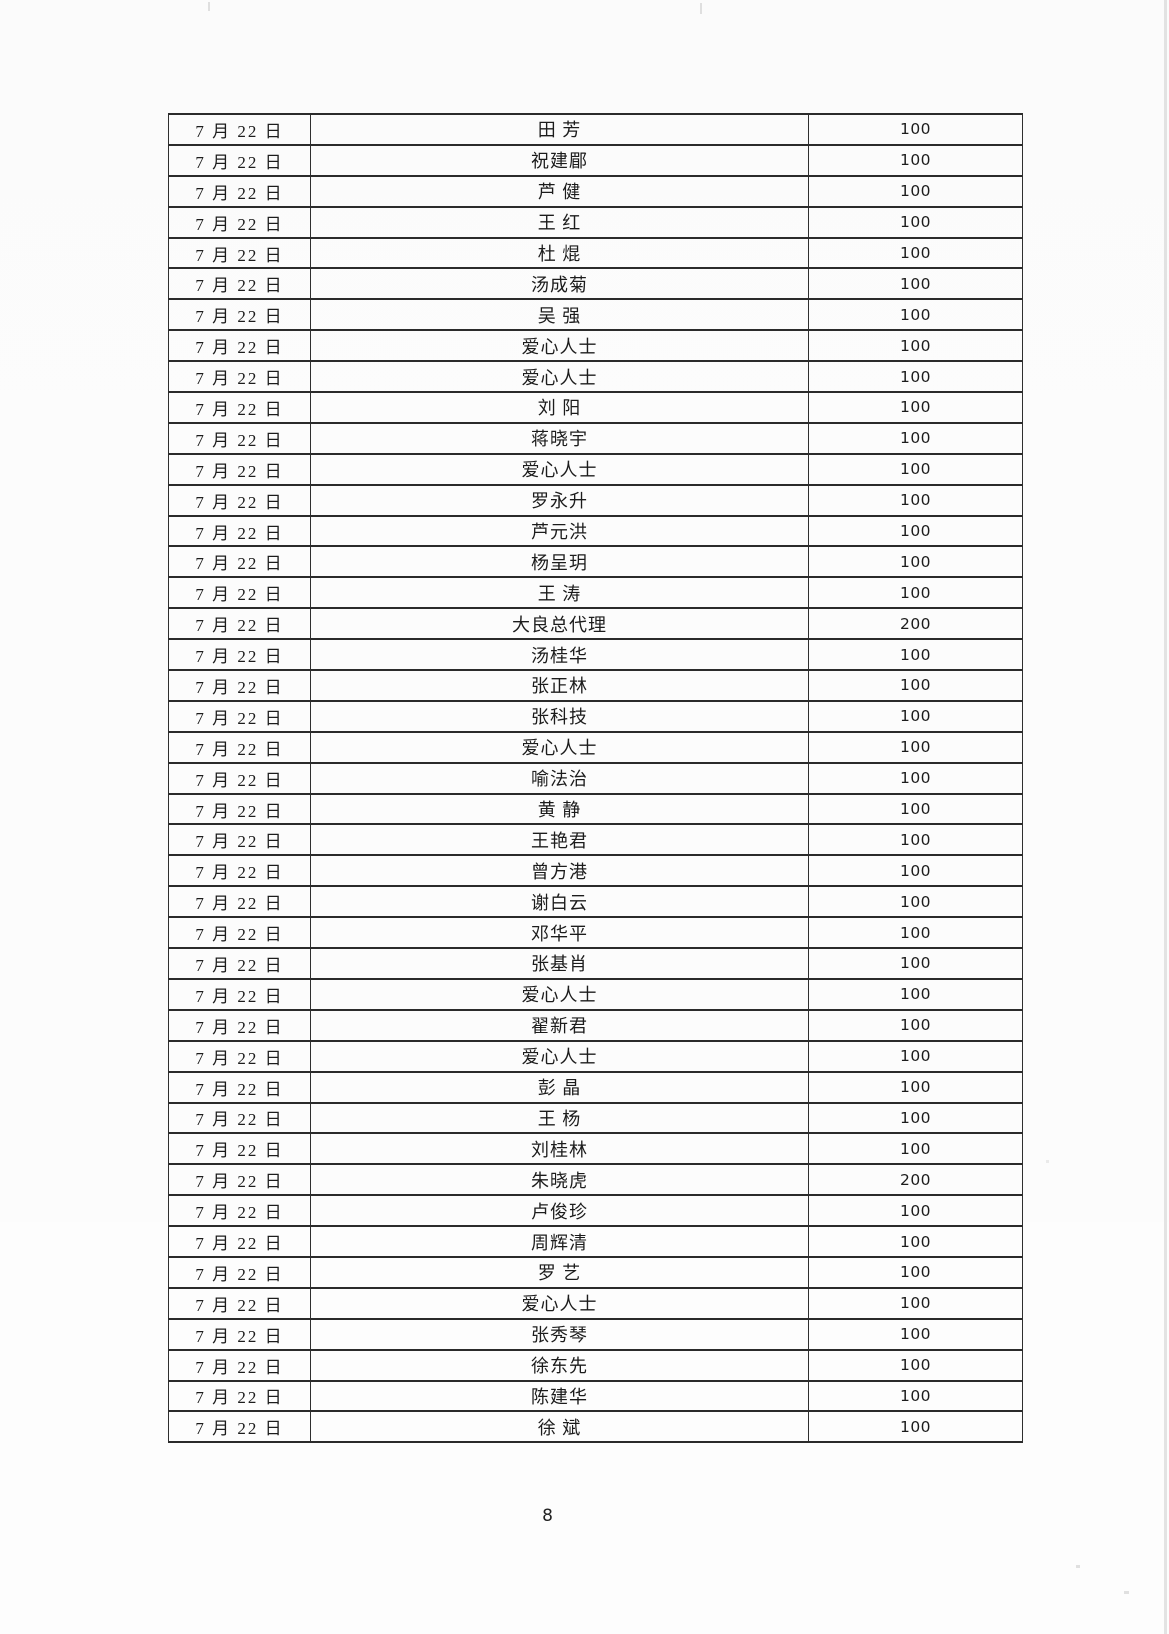 The image size is (1169, 1634). I want to click on name-cell: 罗 艺, so click(559, 1272).